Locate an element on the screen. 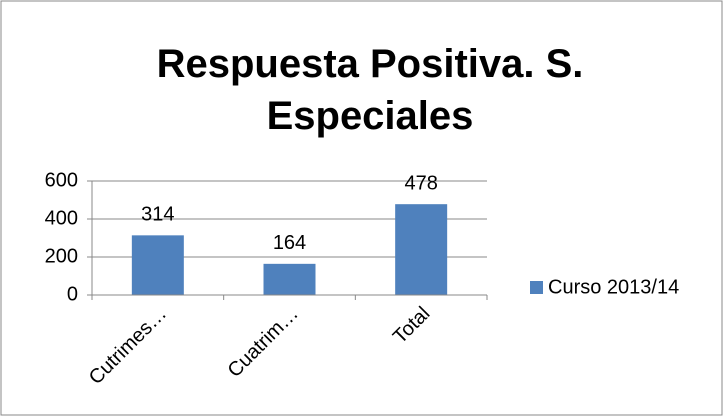 The width and height of the screenshot is (724, 417). y-tick-label: 0 is located at coordinates (72, 294).